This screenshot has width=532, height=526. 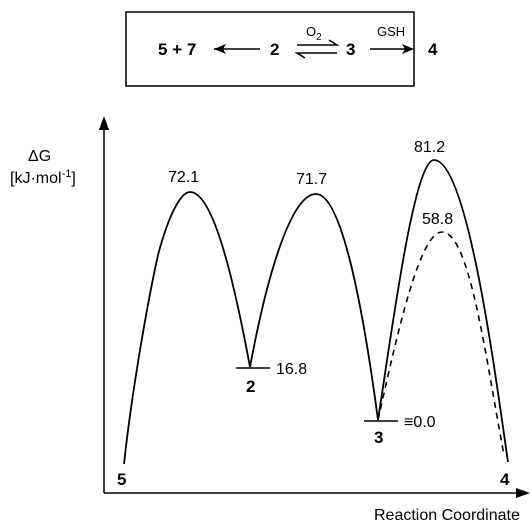 I want to click on energy-label-ts2: 71.7, so click(x=311, y=179).